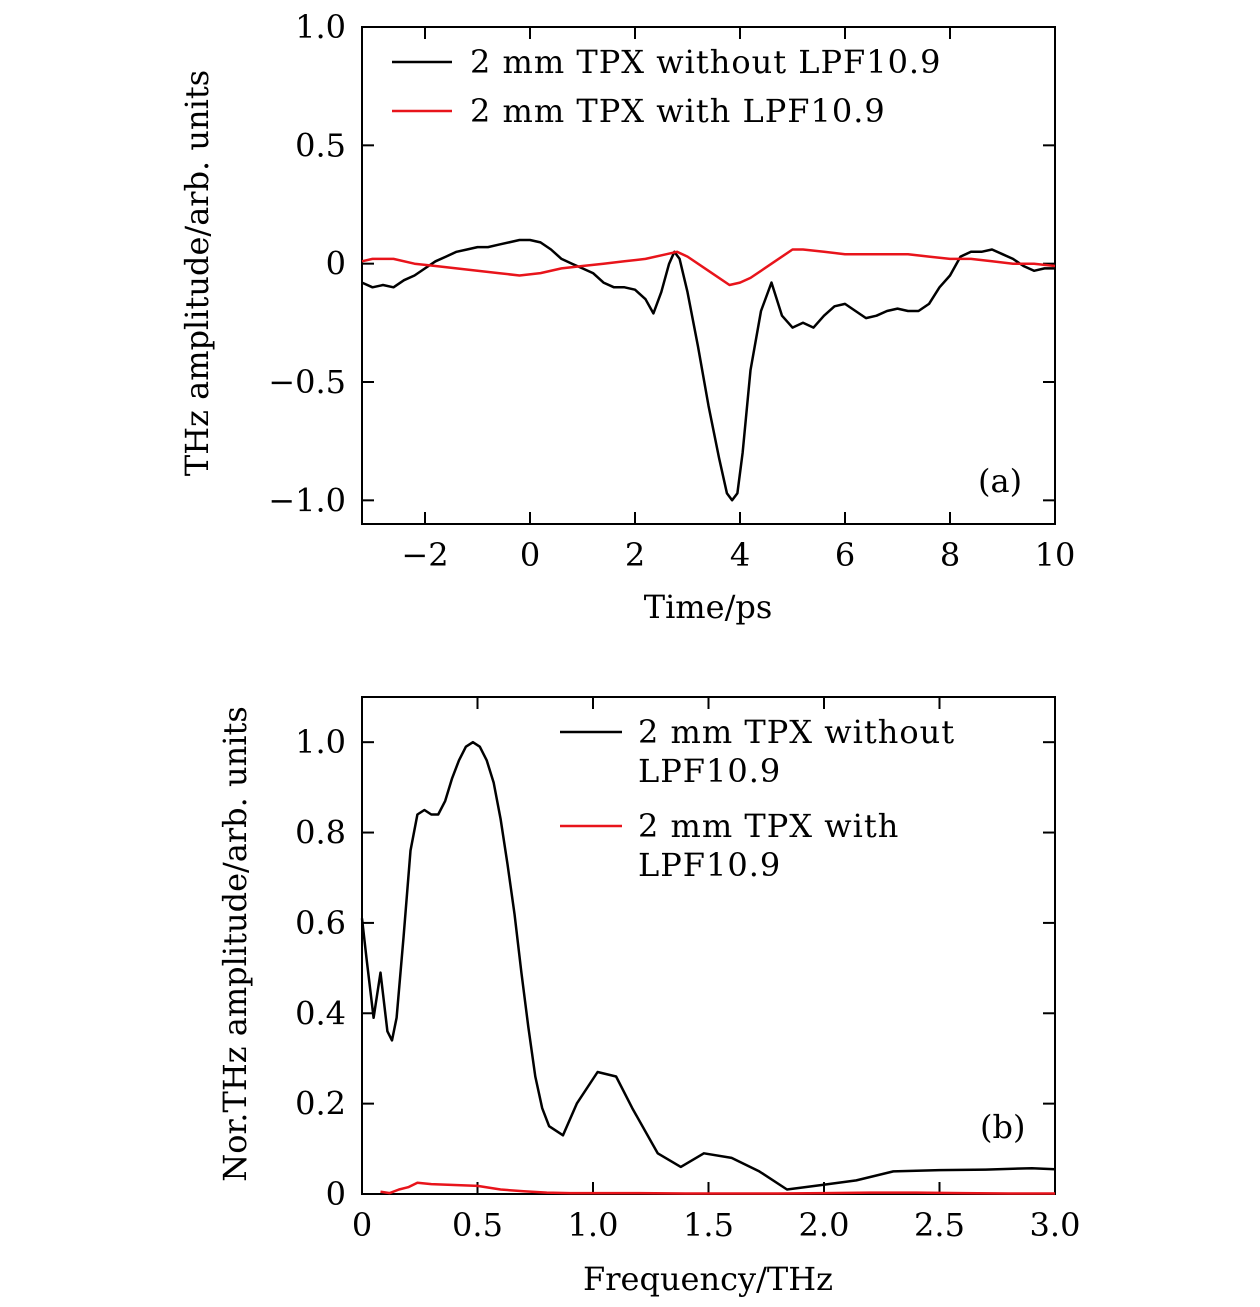 The width and height of the screenshot is (1260, 1307). What do you see at coordinates (708, 1279) in the screenshot?
I see `x-axis-label-b: Frequency/THz` at bounding box center [708, 1279].